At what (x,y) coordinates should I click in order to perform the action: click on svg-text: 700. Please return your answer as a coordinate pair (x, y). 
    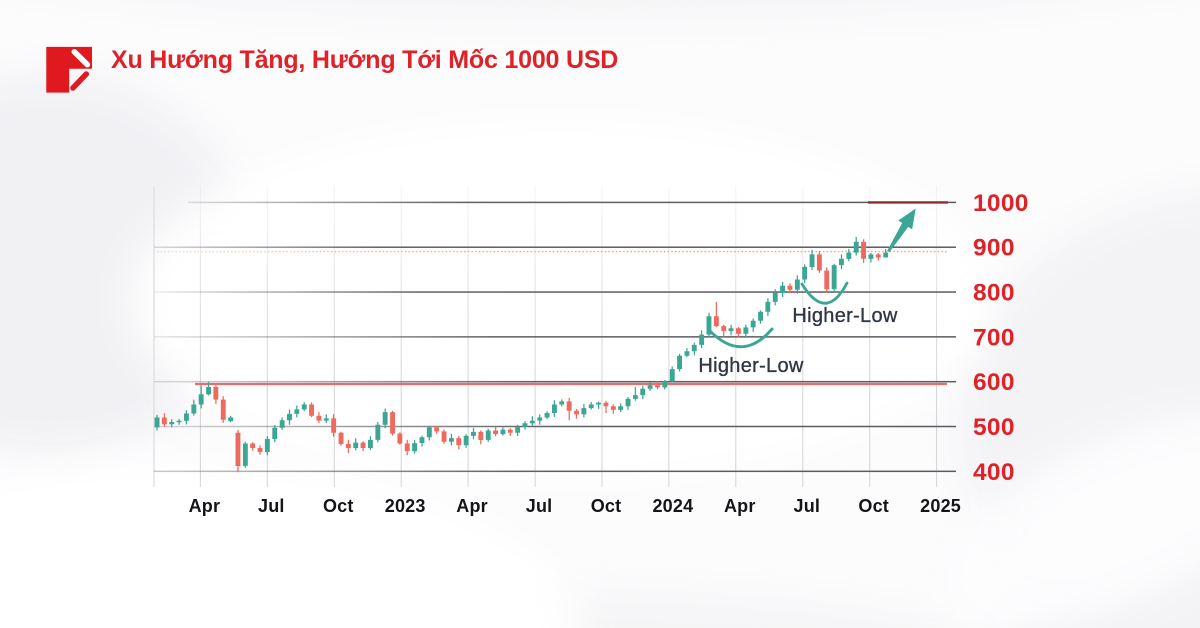
    Looking at the image, I should click on (994, 337).